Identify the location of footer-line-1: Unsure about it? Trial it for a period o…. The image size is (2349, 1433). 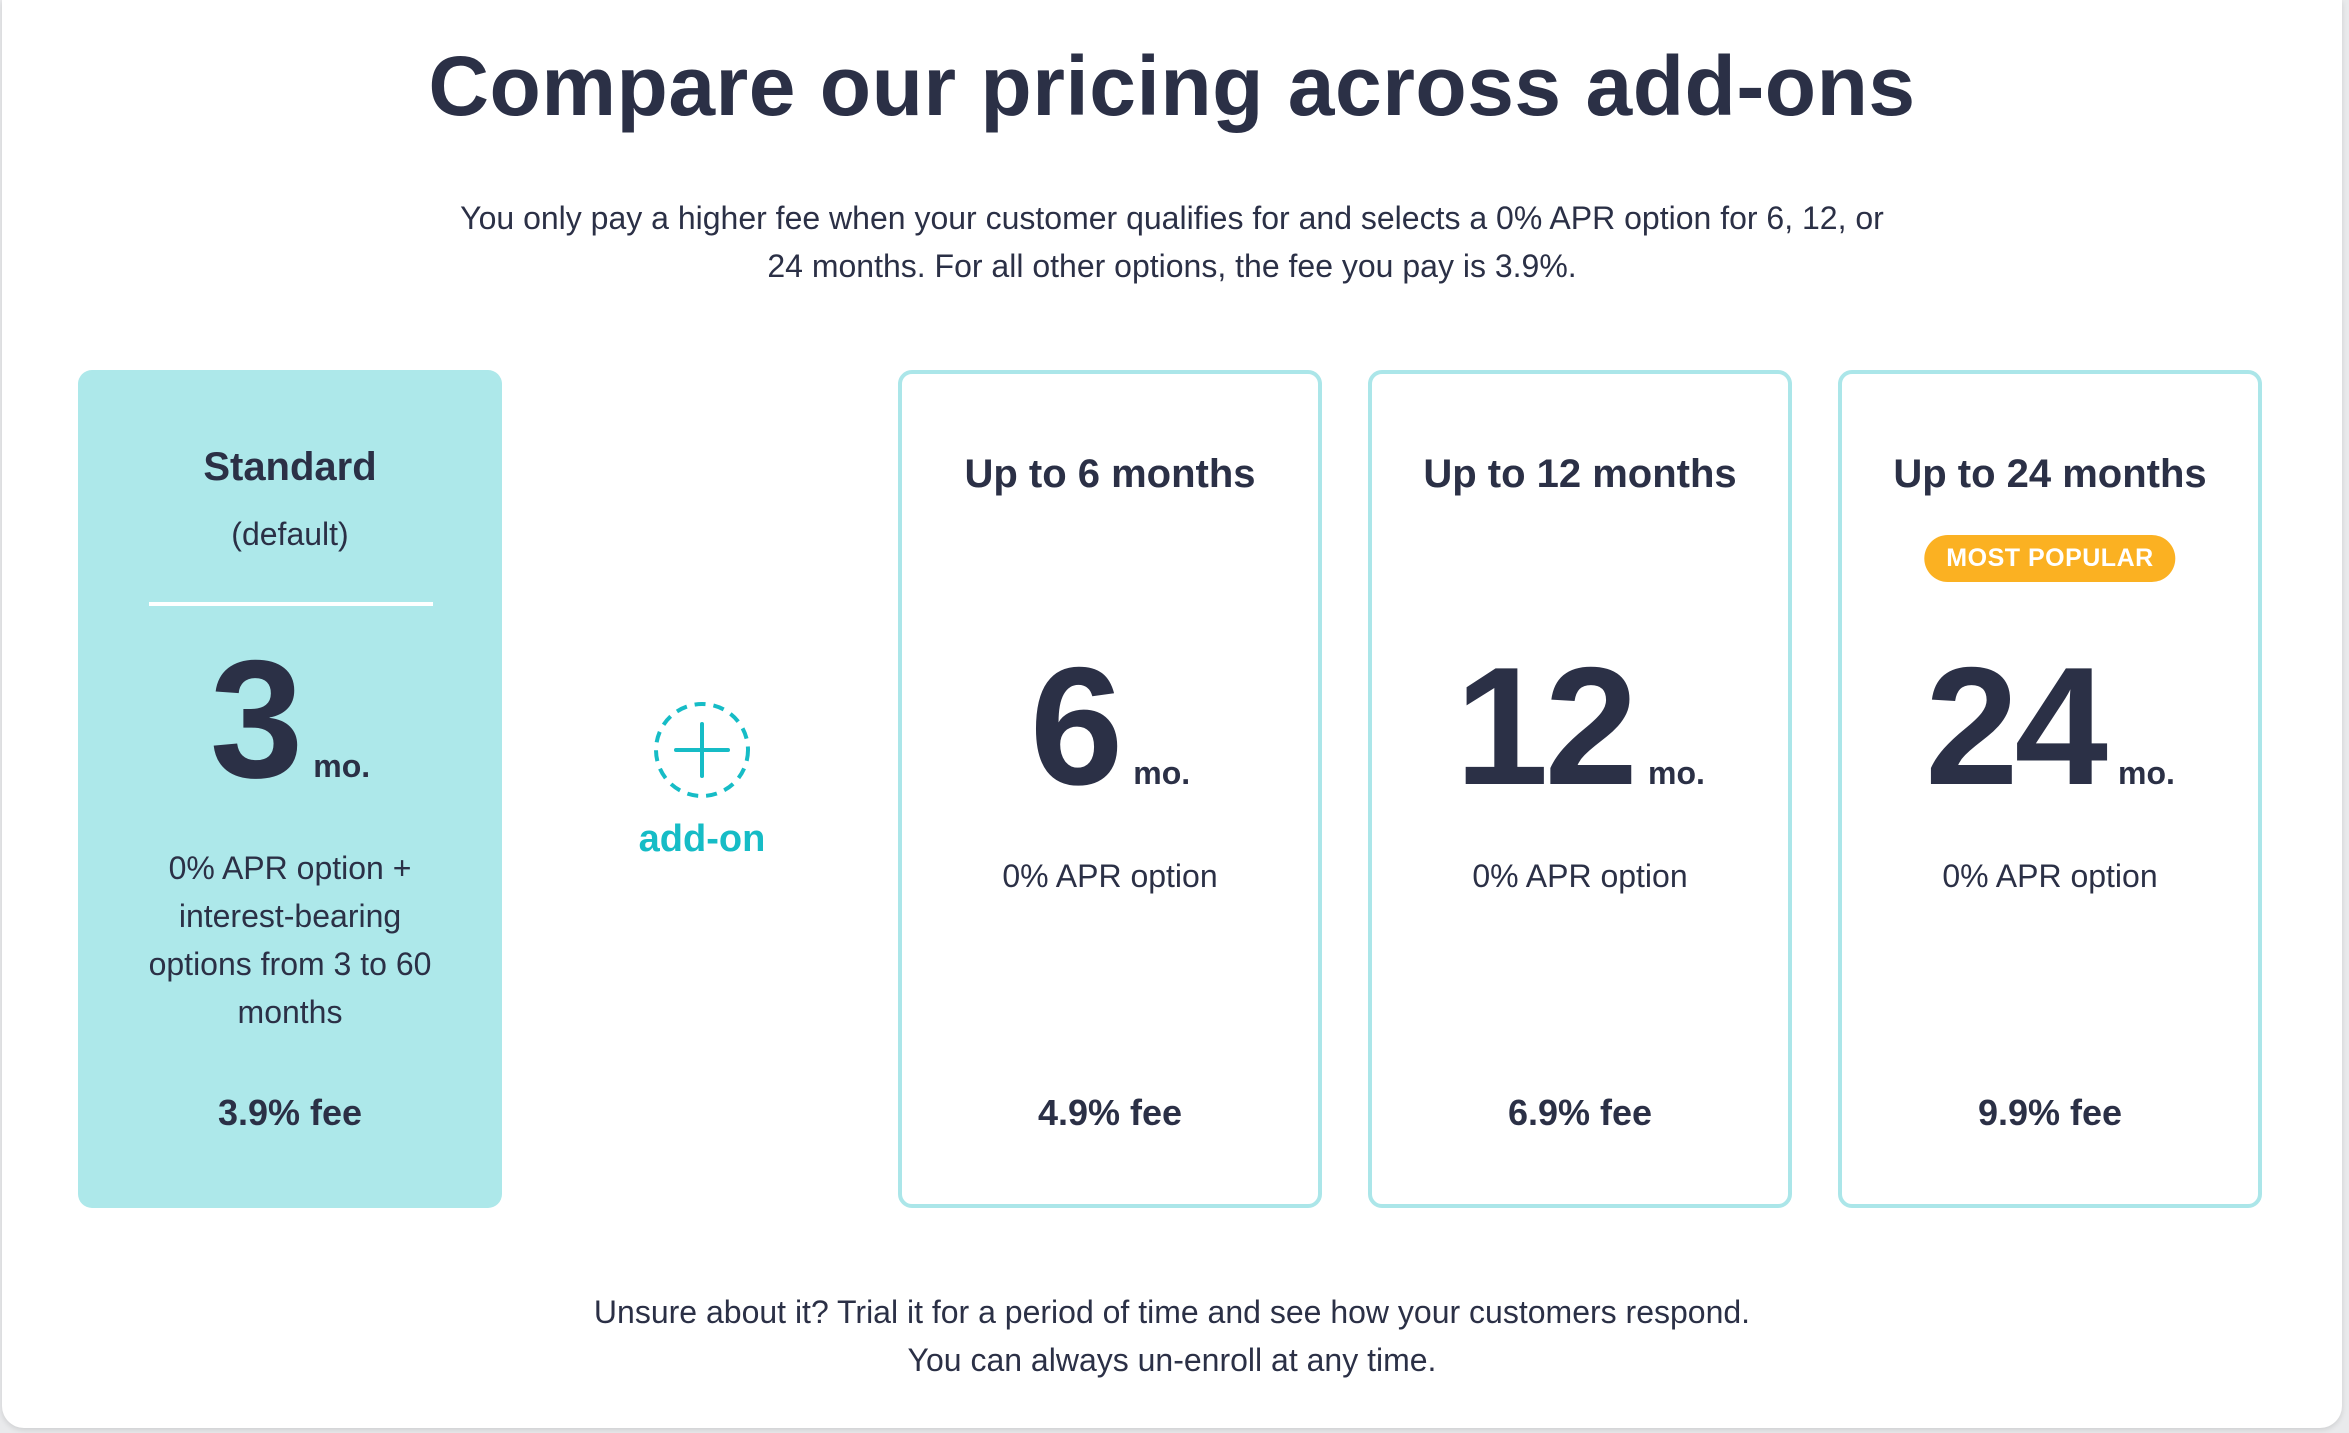
(1172, 1312).